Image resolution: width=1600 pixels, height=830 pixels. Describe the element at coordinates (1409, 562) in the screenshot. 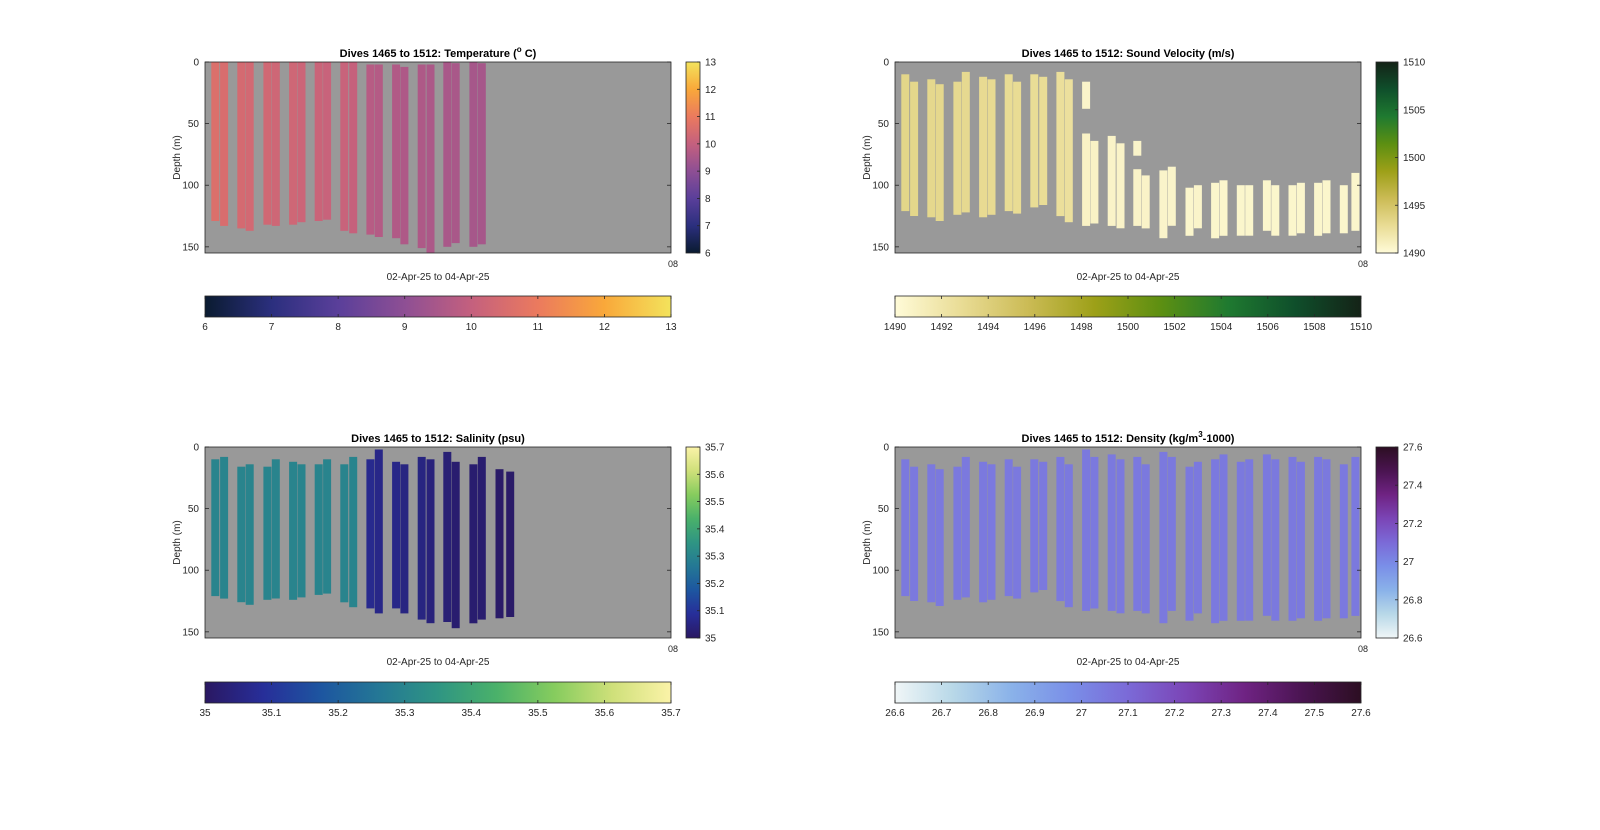

I see `vcb-tick-label: 27` at that location.